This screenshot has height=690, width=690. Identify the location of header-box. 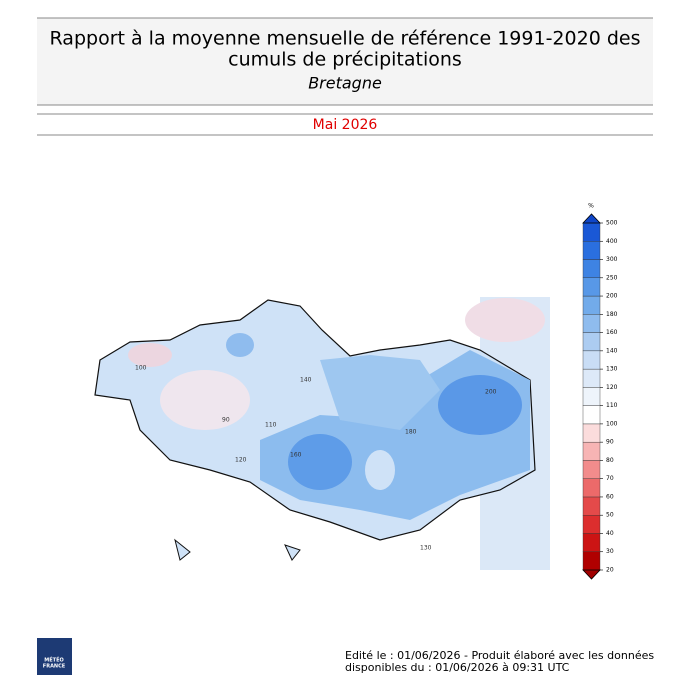
(345, 61).